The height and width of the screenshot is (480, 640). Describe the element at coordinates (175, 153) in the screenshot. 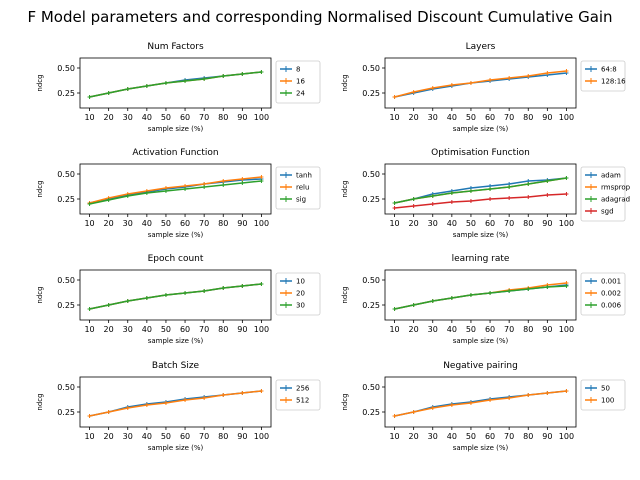

I see `subplot-title: Activation Function` at that location.